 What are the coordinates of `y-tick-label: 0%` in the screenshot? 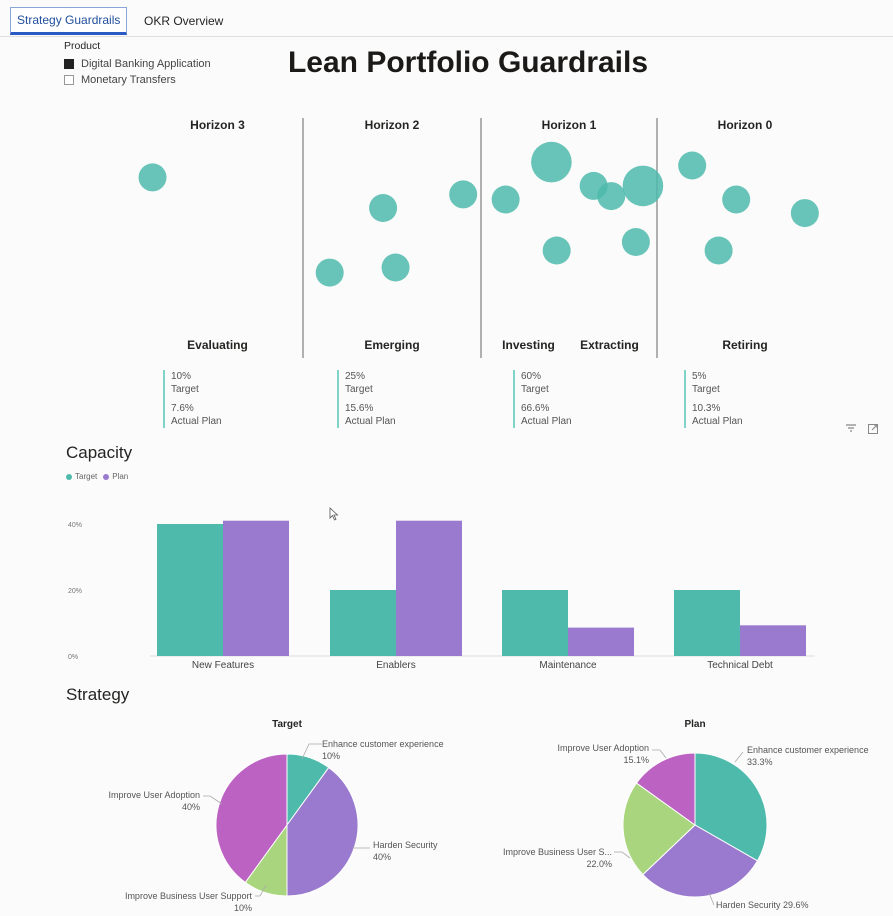 It's located at (73, 657).